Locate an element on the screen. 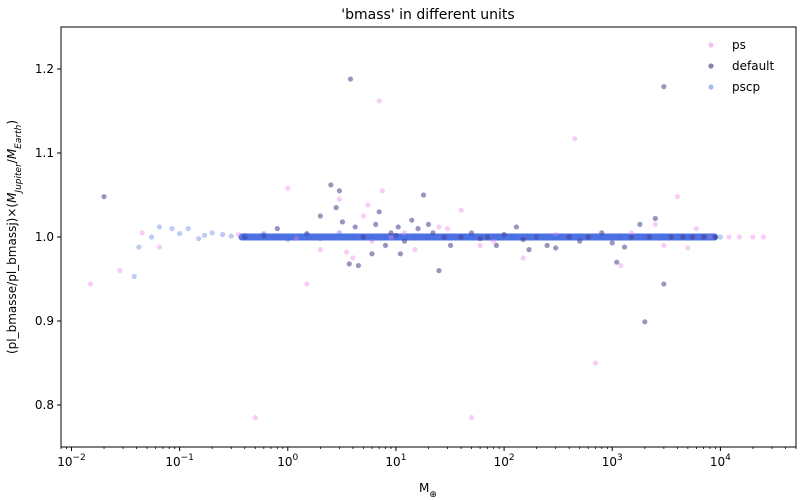 The height and width of the screenshot is (500, 800). x-tick-label-5: 10³ is located at coordinates (612, 461).